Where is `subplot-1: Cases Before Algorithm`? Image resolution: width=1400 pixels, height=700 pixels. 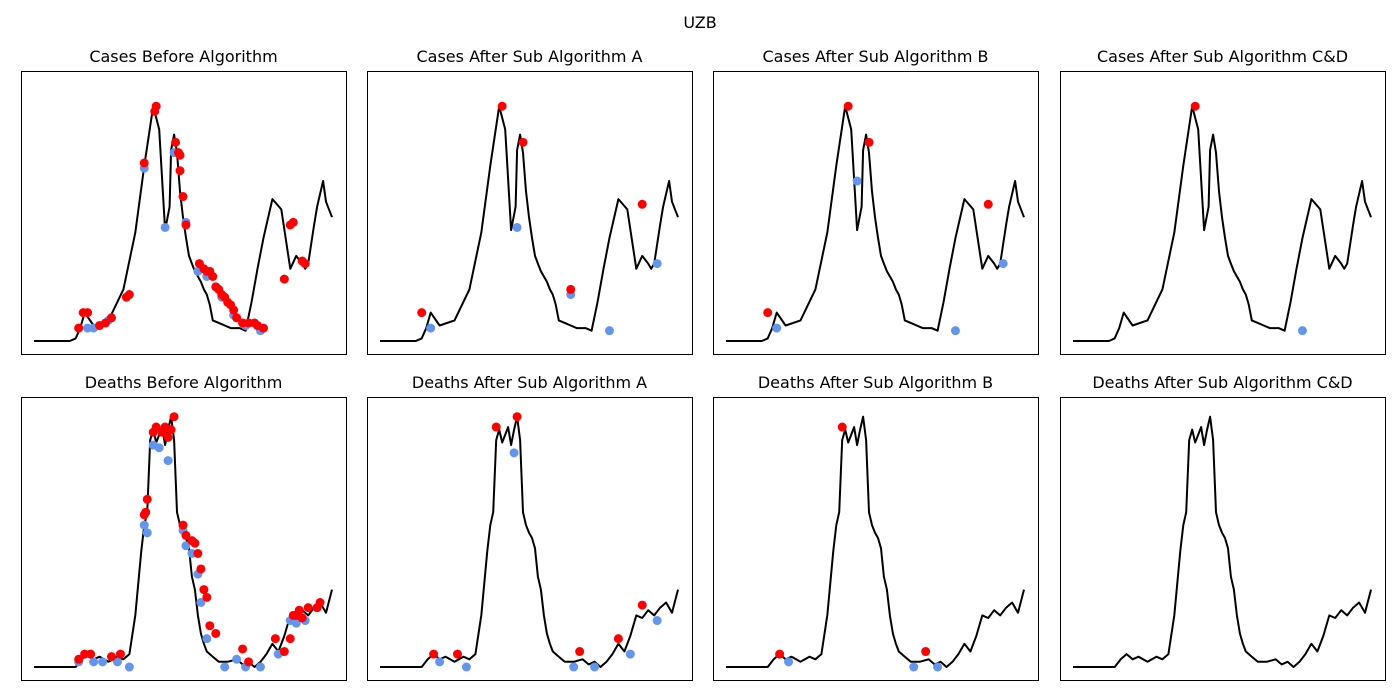 subplot-1: Cases Before Algorithm is located at coordinates (184, 201).